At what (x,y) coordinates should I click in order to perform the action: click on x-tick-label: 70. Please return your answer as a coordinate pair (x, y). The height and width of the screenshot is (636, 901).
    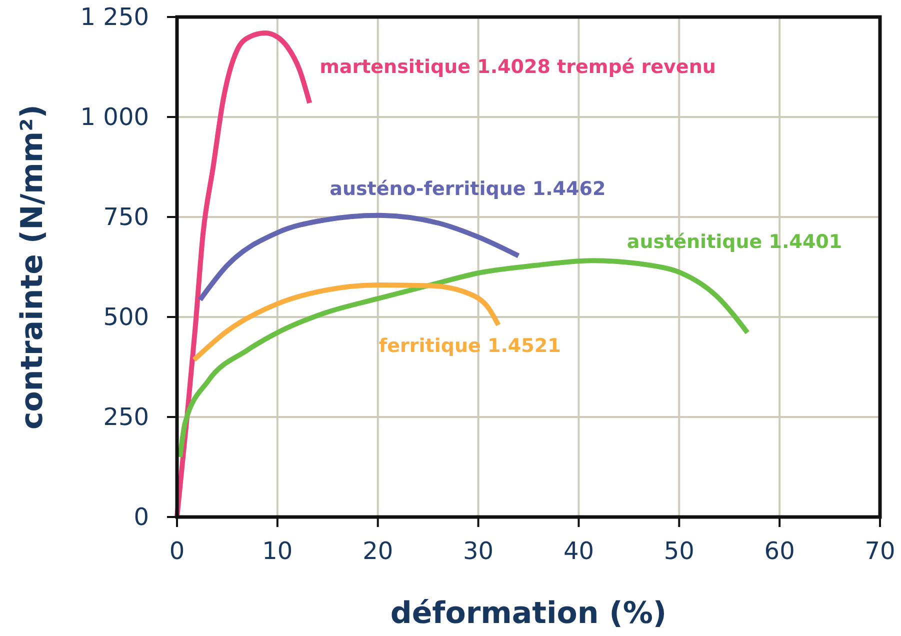
    Looking at the image, I should click on (880, 551).